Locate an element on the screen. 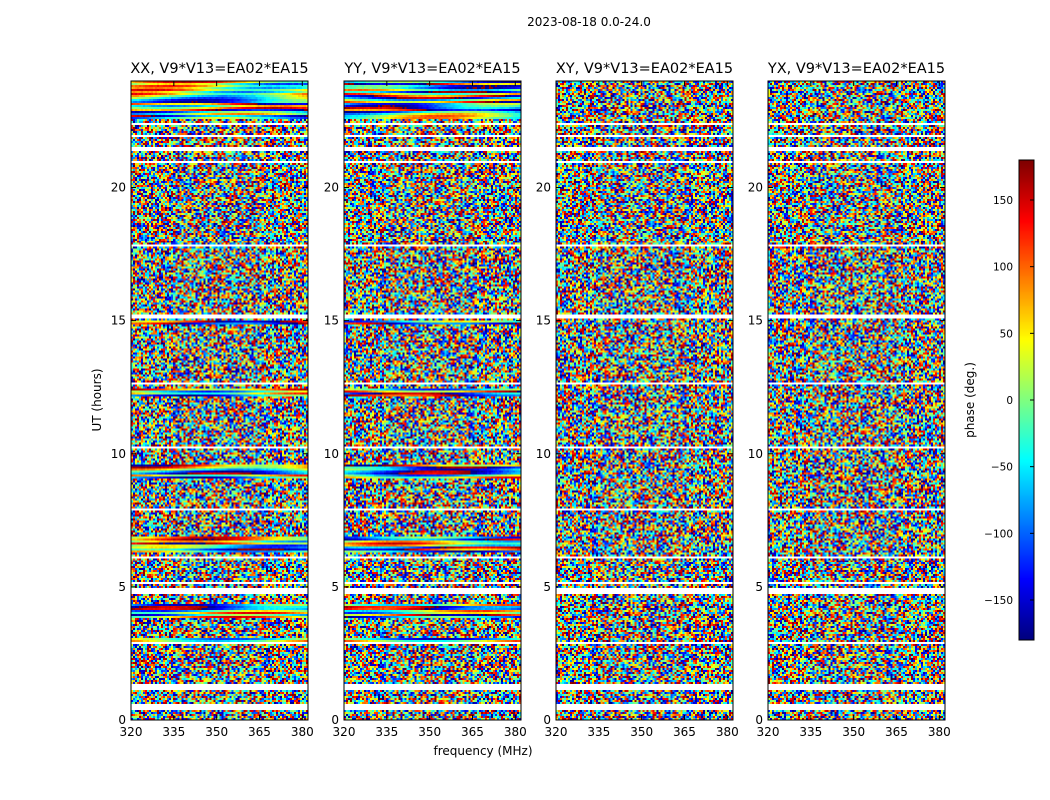 This screenshot has width=1050, height=800. y-axis-label: UT (hours) is located at coordinates (97, 399).